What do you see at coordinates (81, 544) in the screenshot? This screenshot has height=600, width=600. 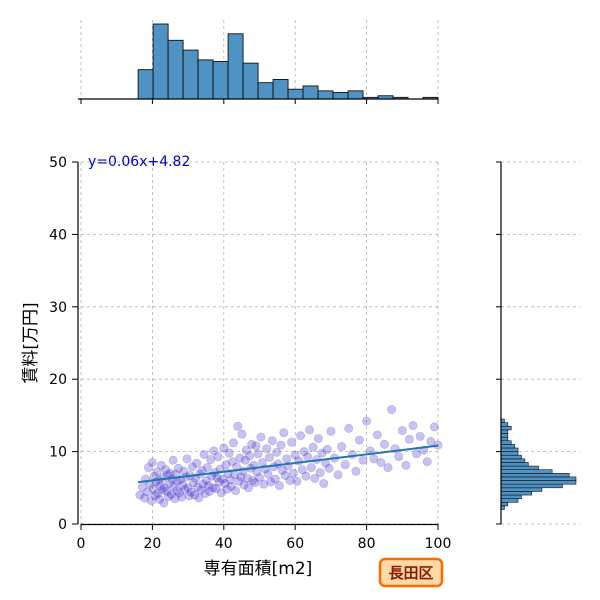 I see `x-tick-label: 0` at bounding box center [81, 544].